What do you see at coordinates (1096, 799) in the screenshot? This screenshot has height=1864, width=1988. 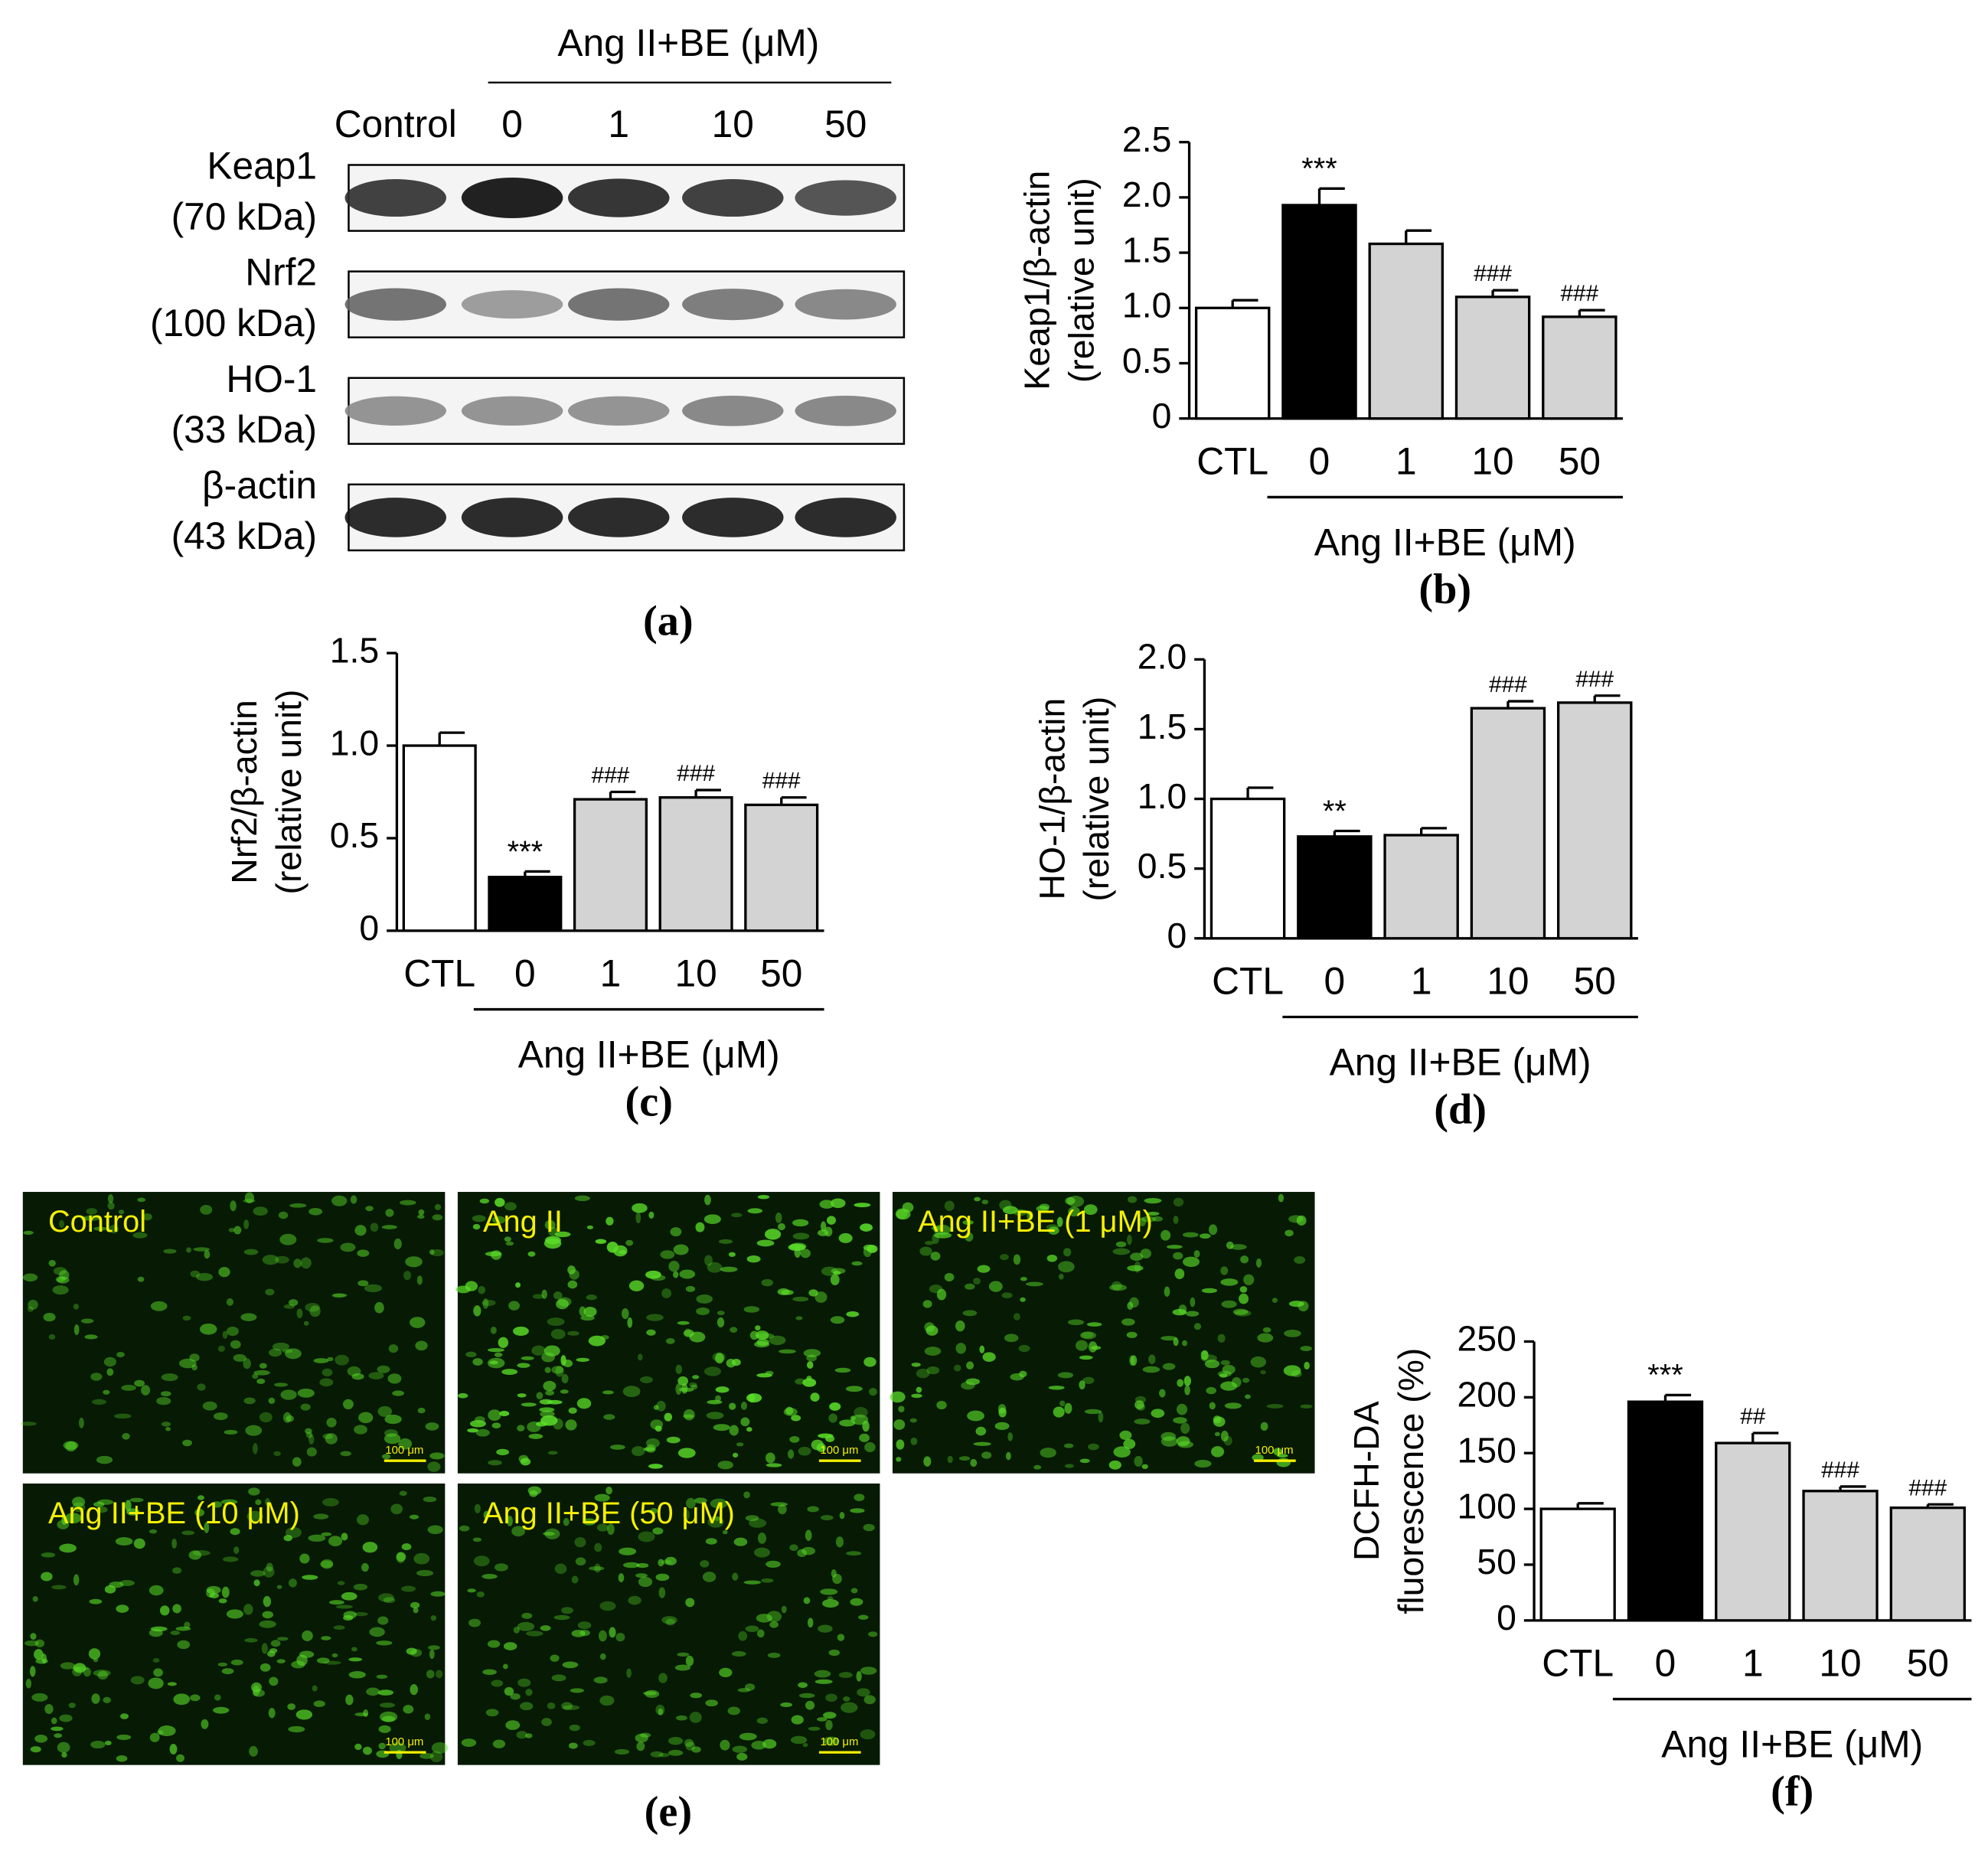 I see `y-axis-label: (relative unit)` at bounding box center [1096, 799].